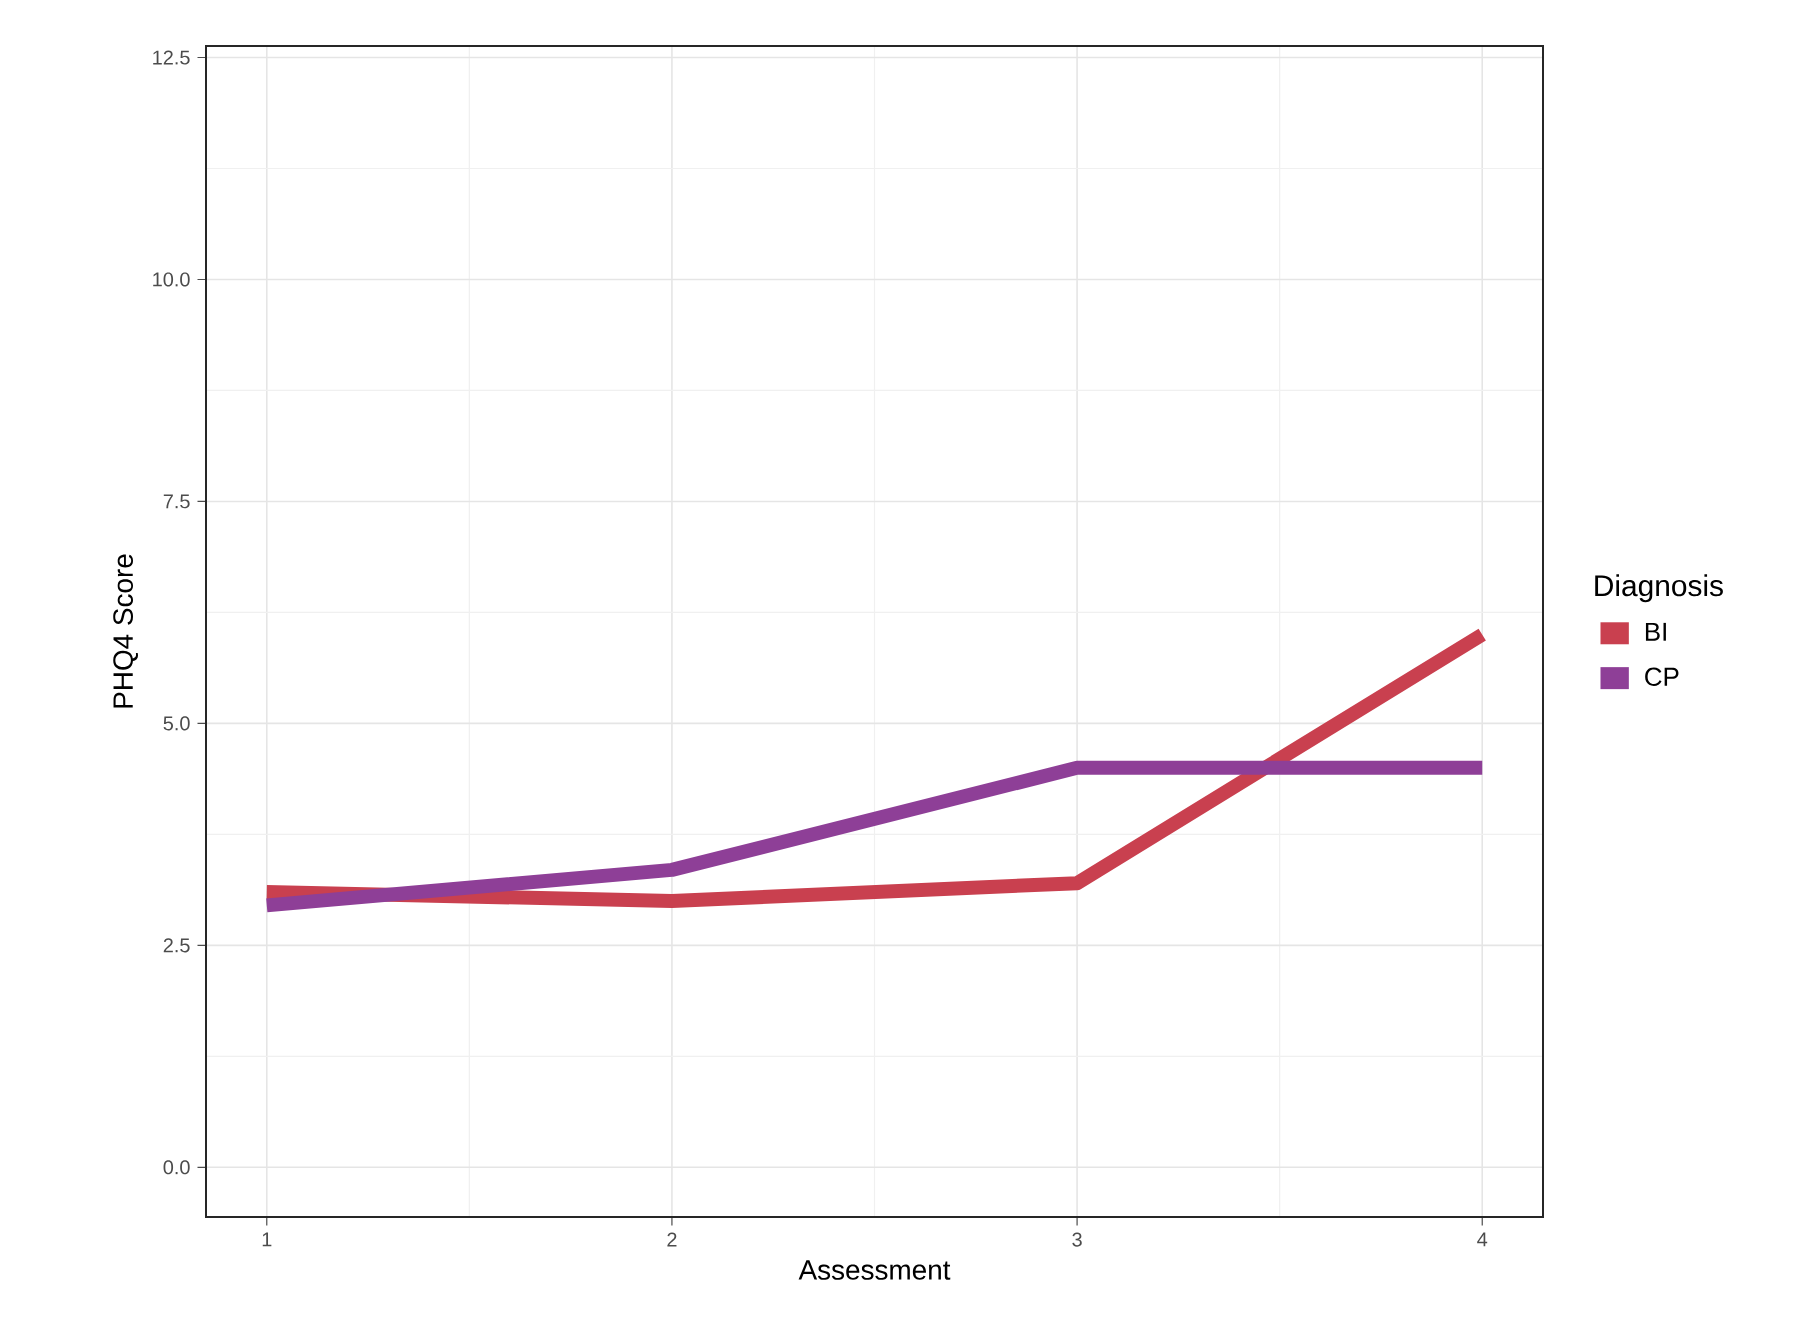  Describe the element at coordinates (1482, 1239) in the screenshot. I see `x-tick-label: 4` at that location.